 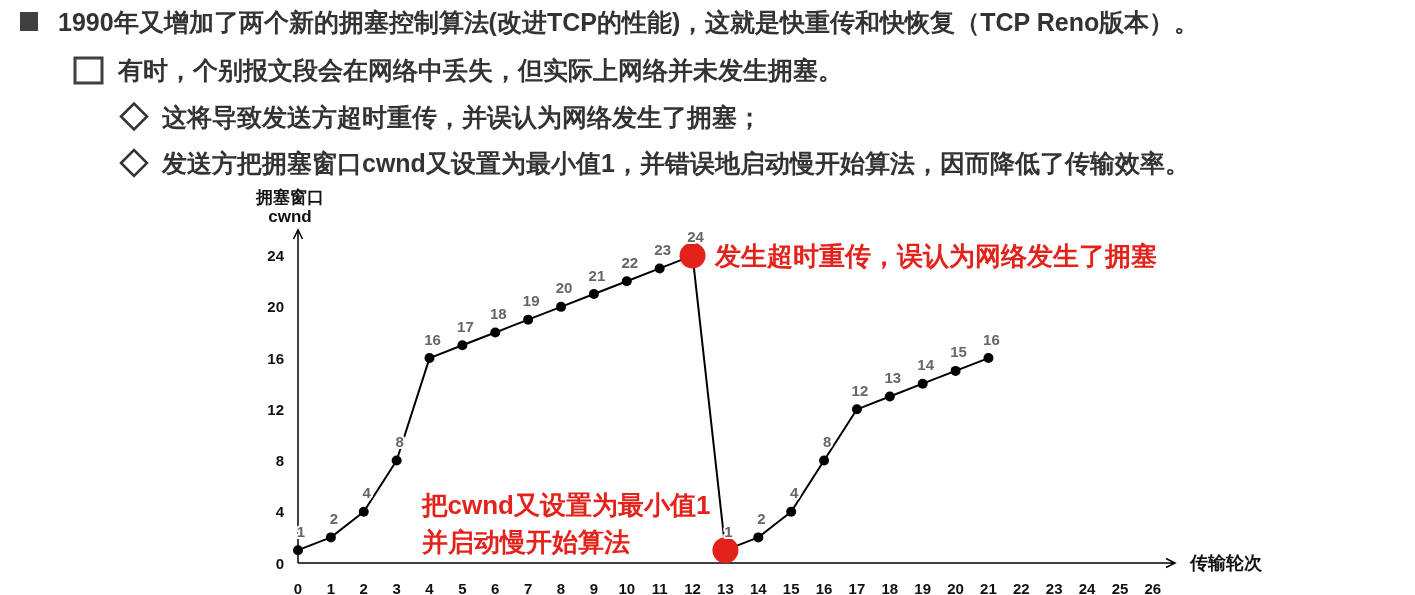 What do you see at coordinates (824, 587) in the screenshot?
I see `x-tick: 16` at bounding box center [824, 587].